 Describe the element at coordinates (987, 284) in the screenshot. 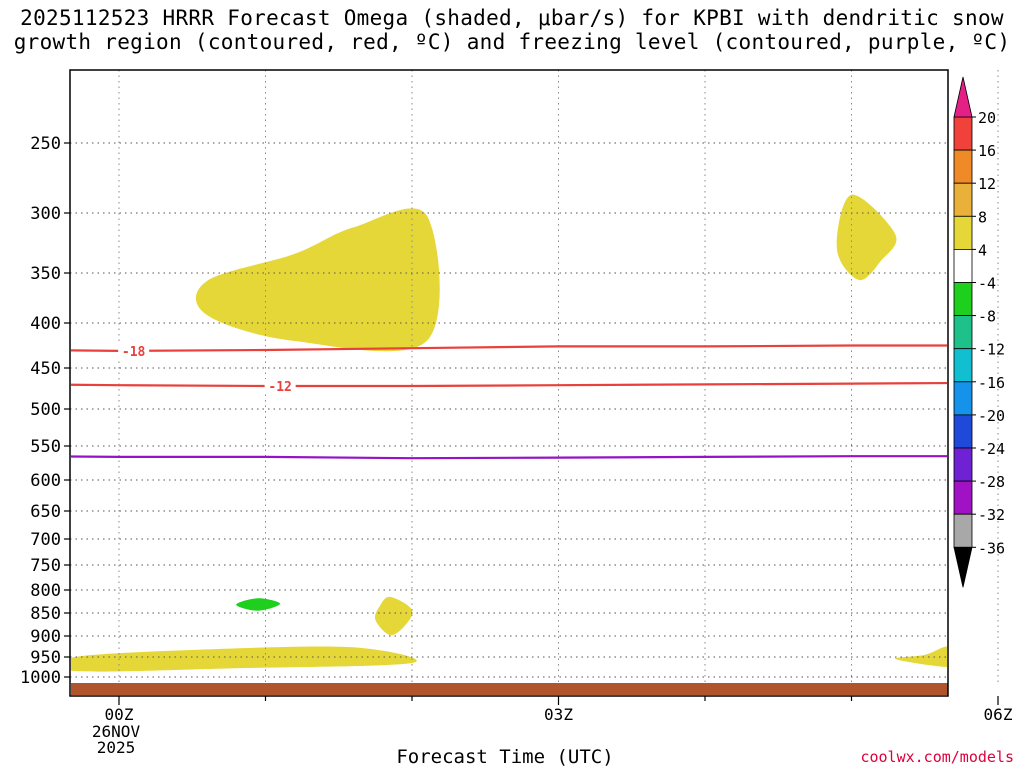

I see `colorbar-label-5: -4` at that location.